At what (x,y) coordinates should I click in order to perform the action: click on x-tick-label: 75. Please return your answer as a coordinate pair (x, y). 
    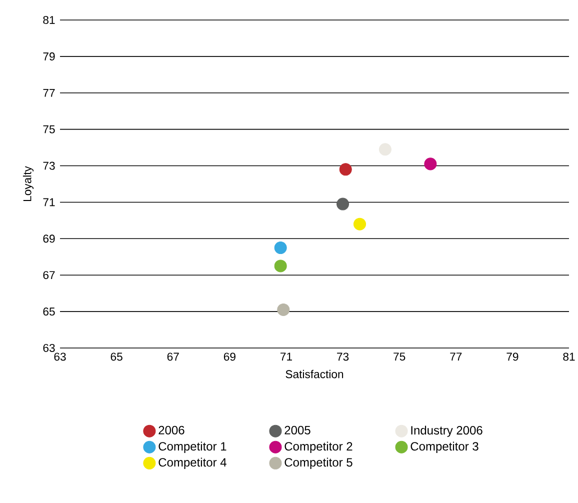
    Looking at the image, I should click on (400, 356).